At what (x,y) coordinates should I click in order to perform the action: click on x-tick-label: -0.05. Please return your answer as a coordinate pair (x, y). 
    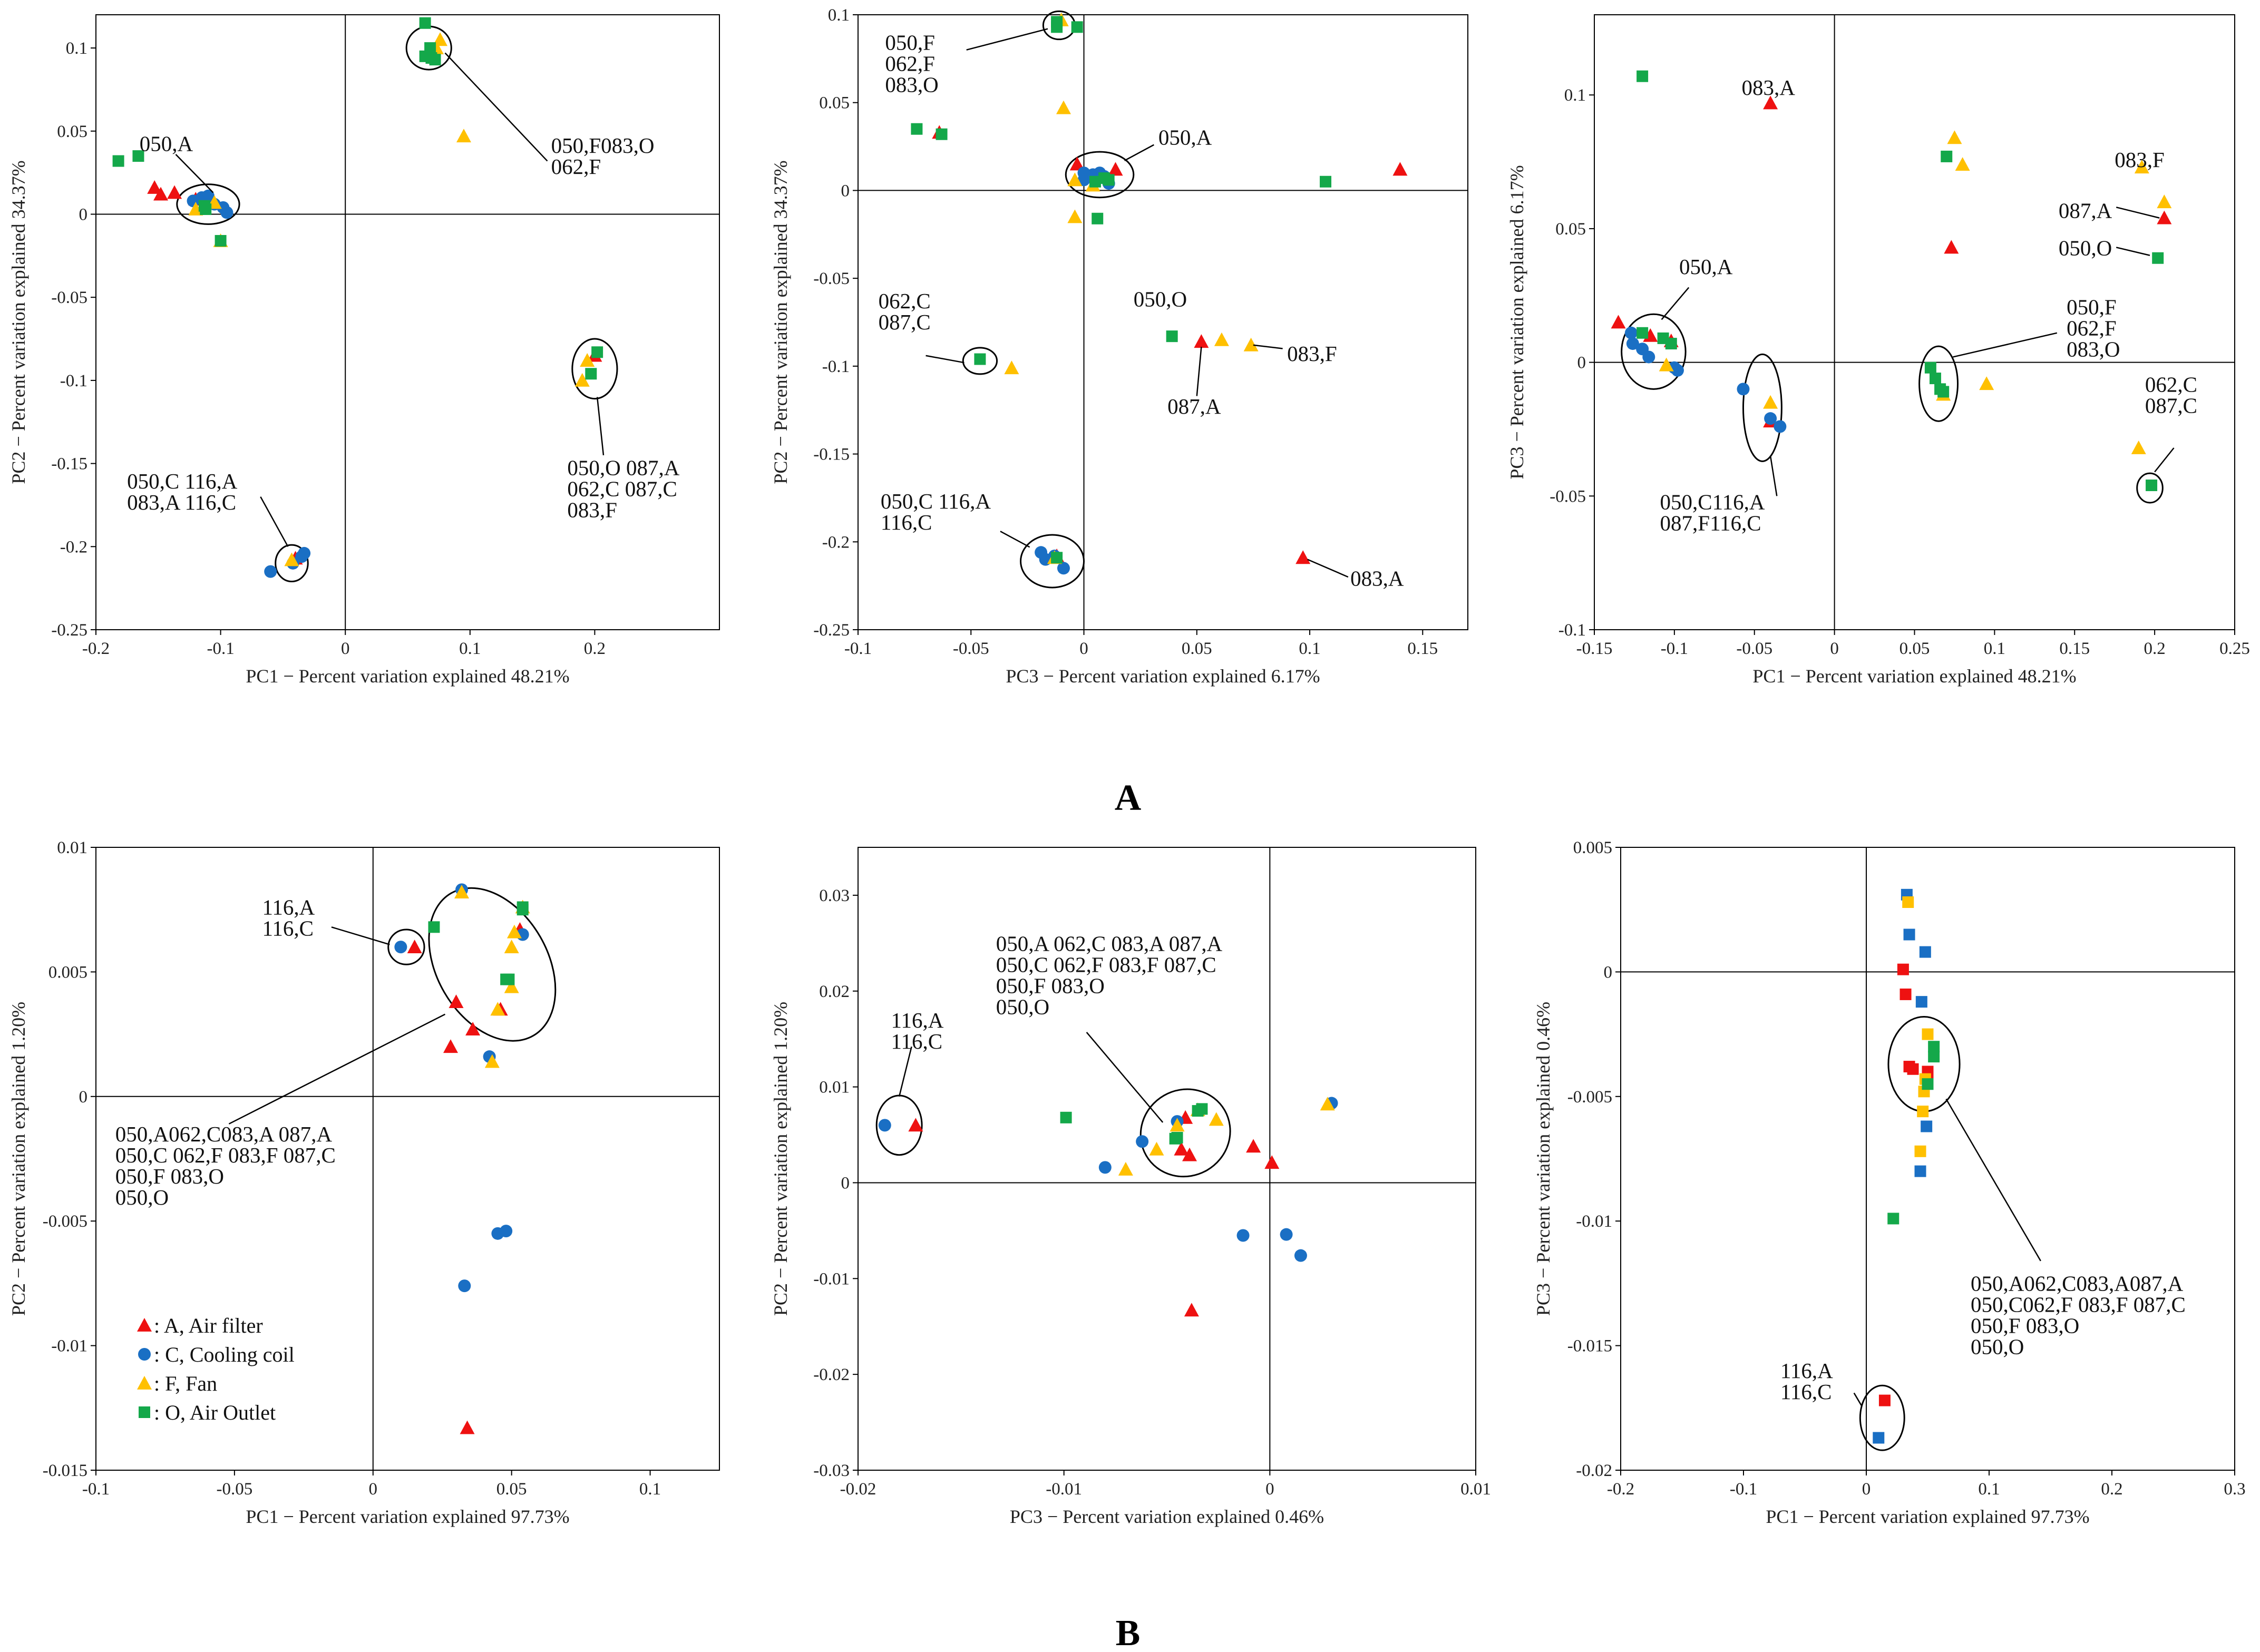
    Looking at the image, I should click on (1754, 648).